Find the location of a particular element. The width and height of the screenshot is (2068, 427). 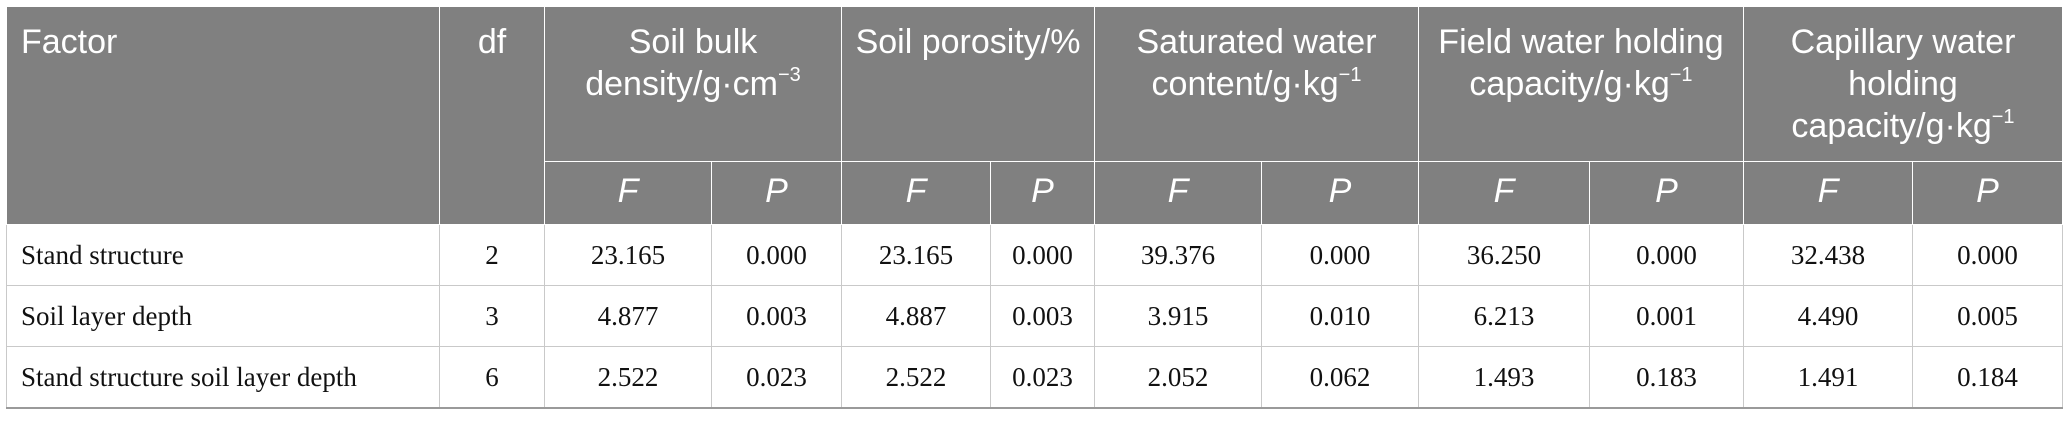

cell-f: 4.887 is located at coordinates (916, 316).